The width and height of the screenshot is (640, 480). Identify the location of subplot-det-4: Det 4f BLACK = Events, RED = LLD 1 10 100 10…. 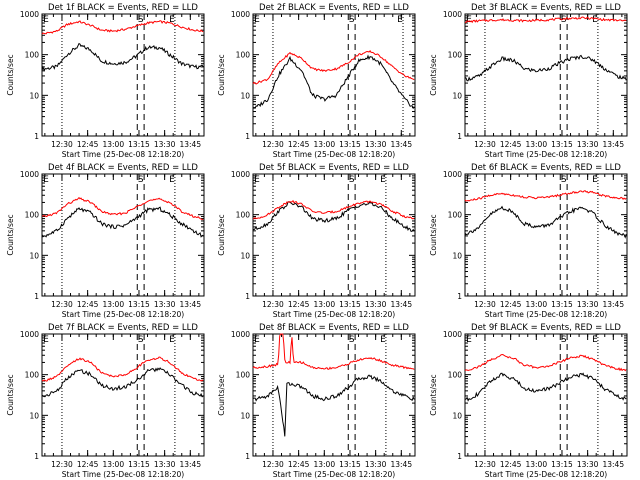
(105, 241).